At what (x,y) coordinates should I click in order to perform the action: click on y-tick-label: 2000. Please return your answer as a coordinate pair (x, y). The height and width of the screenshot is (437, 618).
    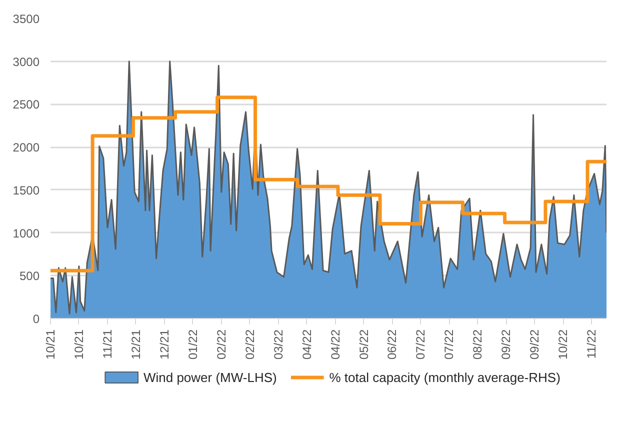
    Looking at the image, I should click on (26, 147).